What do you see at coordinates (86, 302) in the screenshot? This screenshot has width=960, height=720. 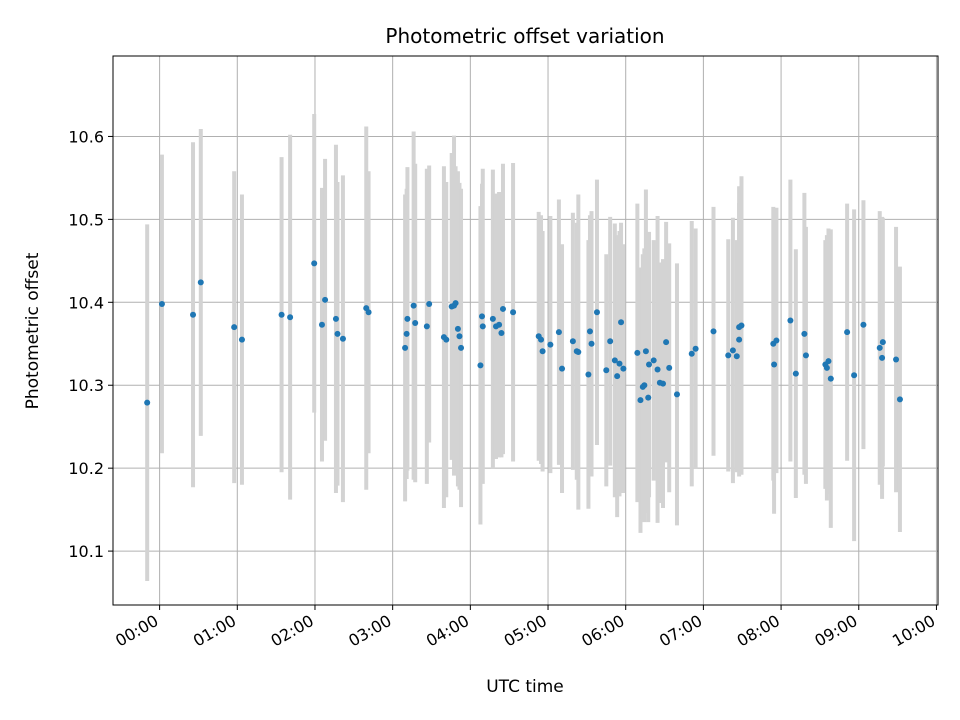 I see `y-tick-label: 10.4` at bounding box center [86, 302].